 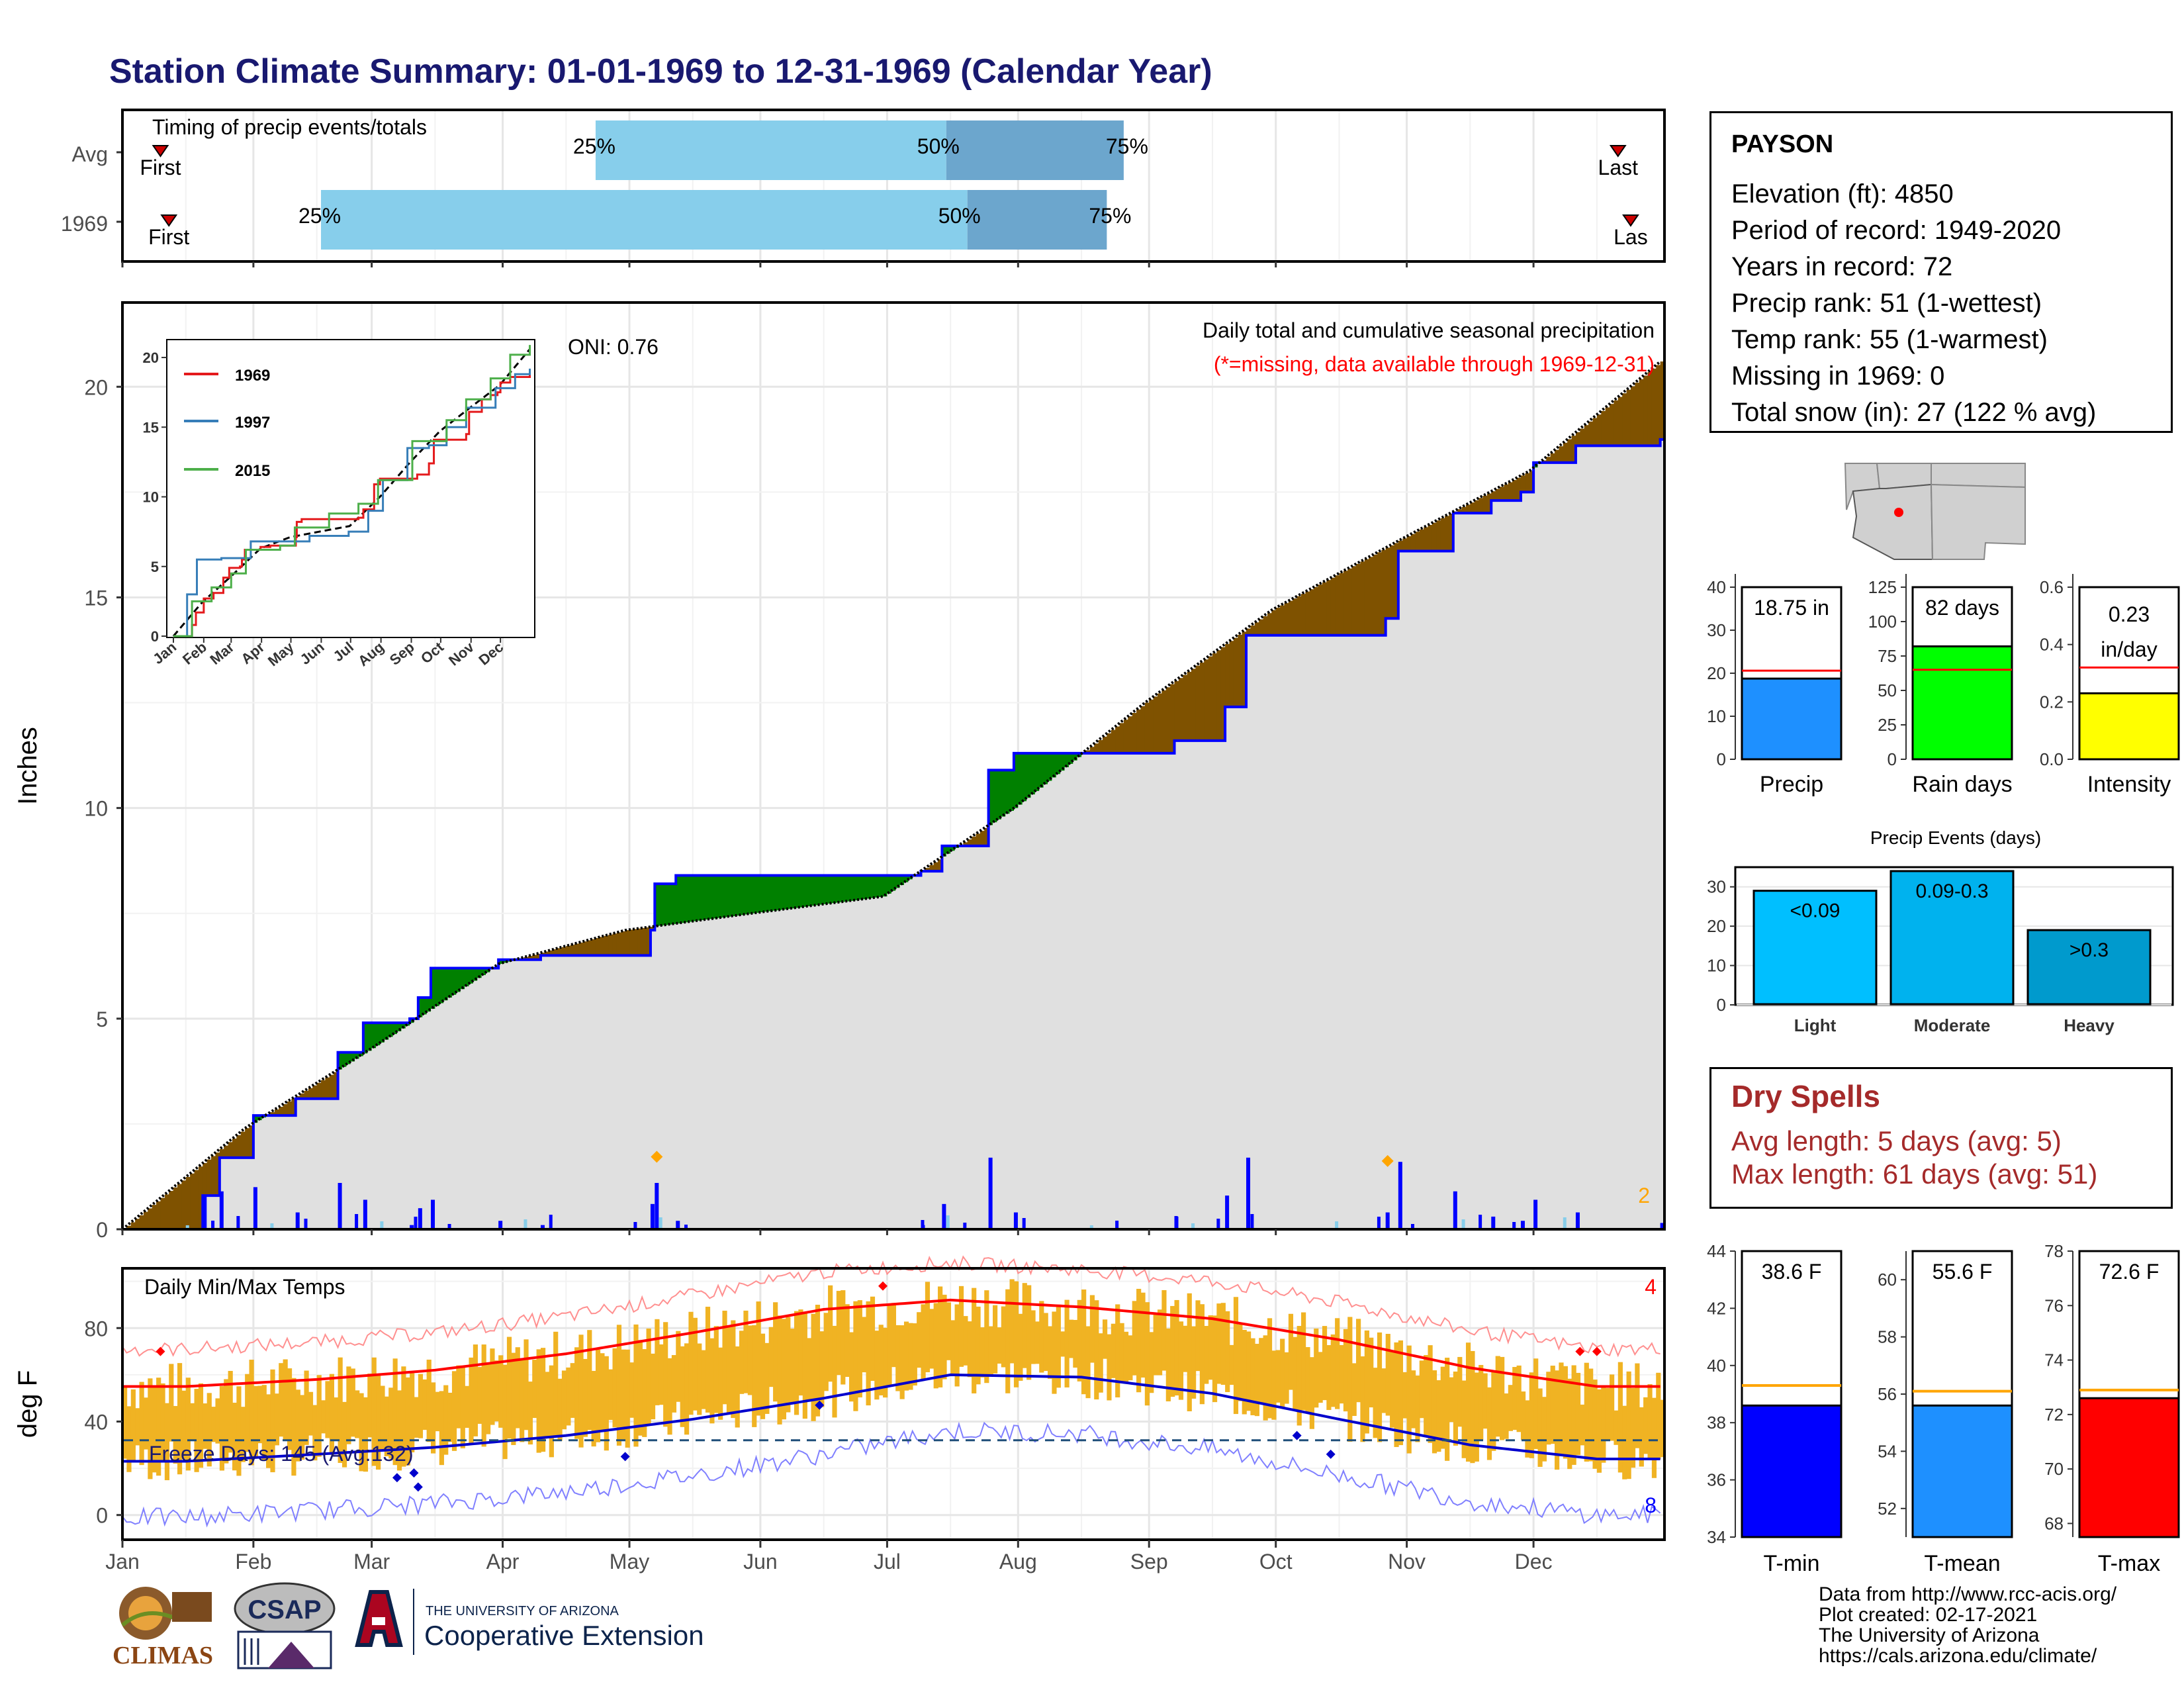 What do you see at coordinates (1888, 656) in the screenshot?
I see `mini-ytick: 75` at bounding box center [1888, 656].